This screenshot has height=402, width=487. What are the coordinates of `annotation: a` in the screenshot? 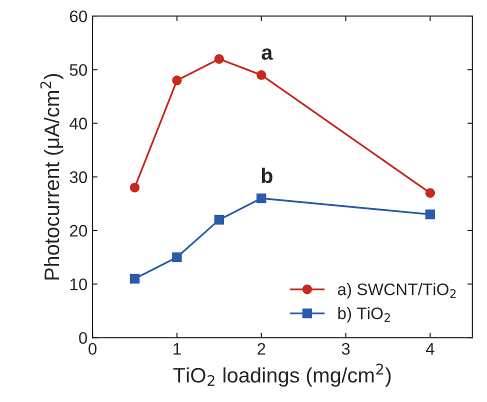 It's located at (267, 54).